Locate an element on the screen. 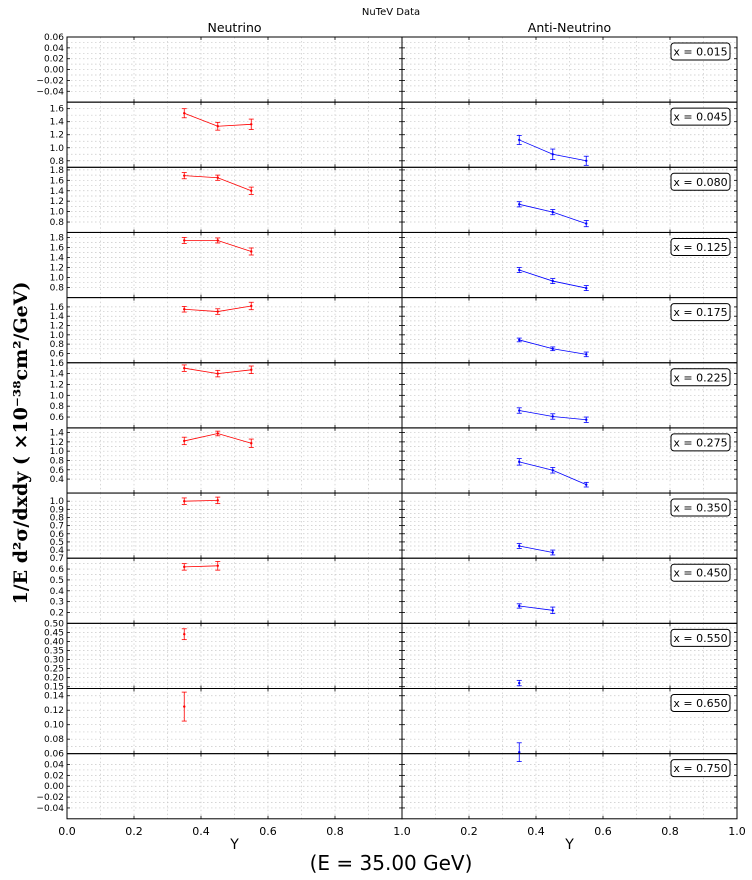 The width and height of the screenshot is (752, 880). y-tick-label: 0.10 is located at coordinates (54, 726).